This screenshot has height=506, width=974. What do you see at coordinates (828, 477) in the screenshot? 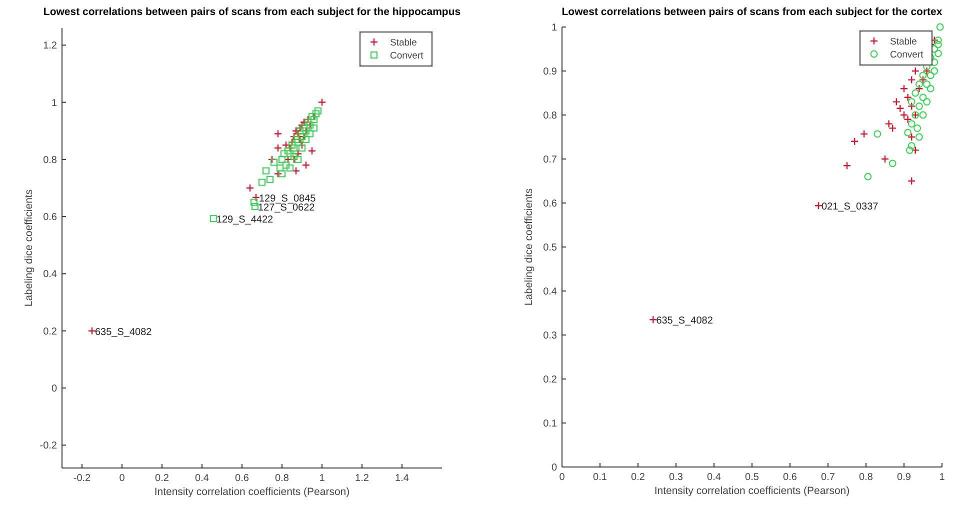
I see `x-tick-label: 0.7` at bounding box center [828, 477].